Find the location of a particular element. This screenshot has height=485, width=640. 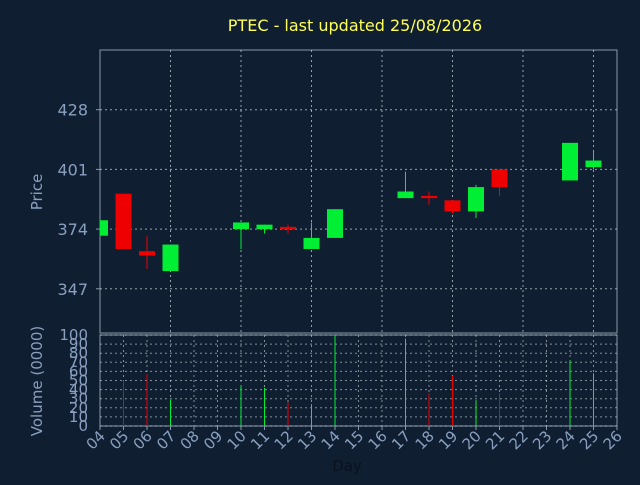

x-tick-label: 11 is located at coordinates (260, 440).